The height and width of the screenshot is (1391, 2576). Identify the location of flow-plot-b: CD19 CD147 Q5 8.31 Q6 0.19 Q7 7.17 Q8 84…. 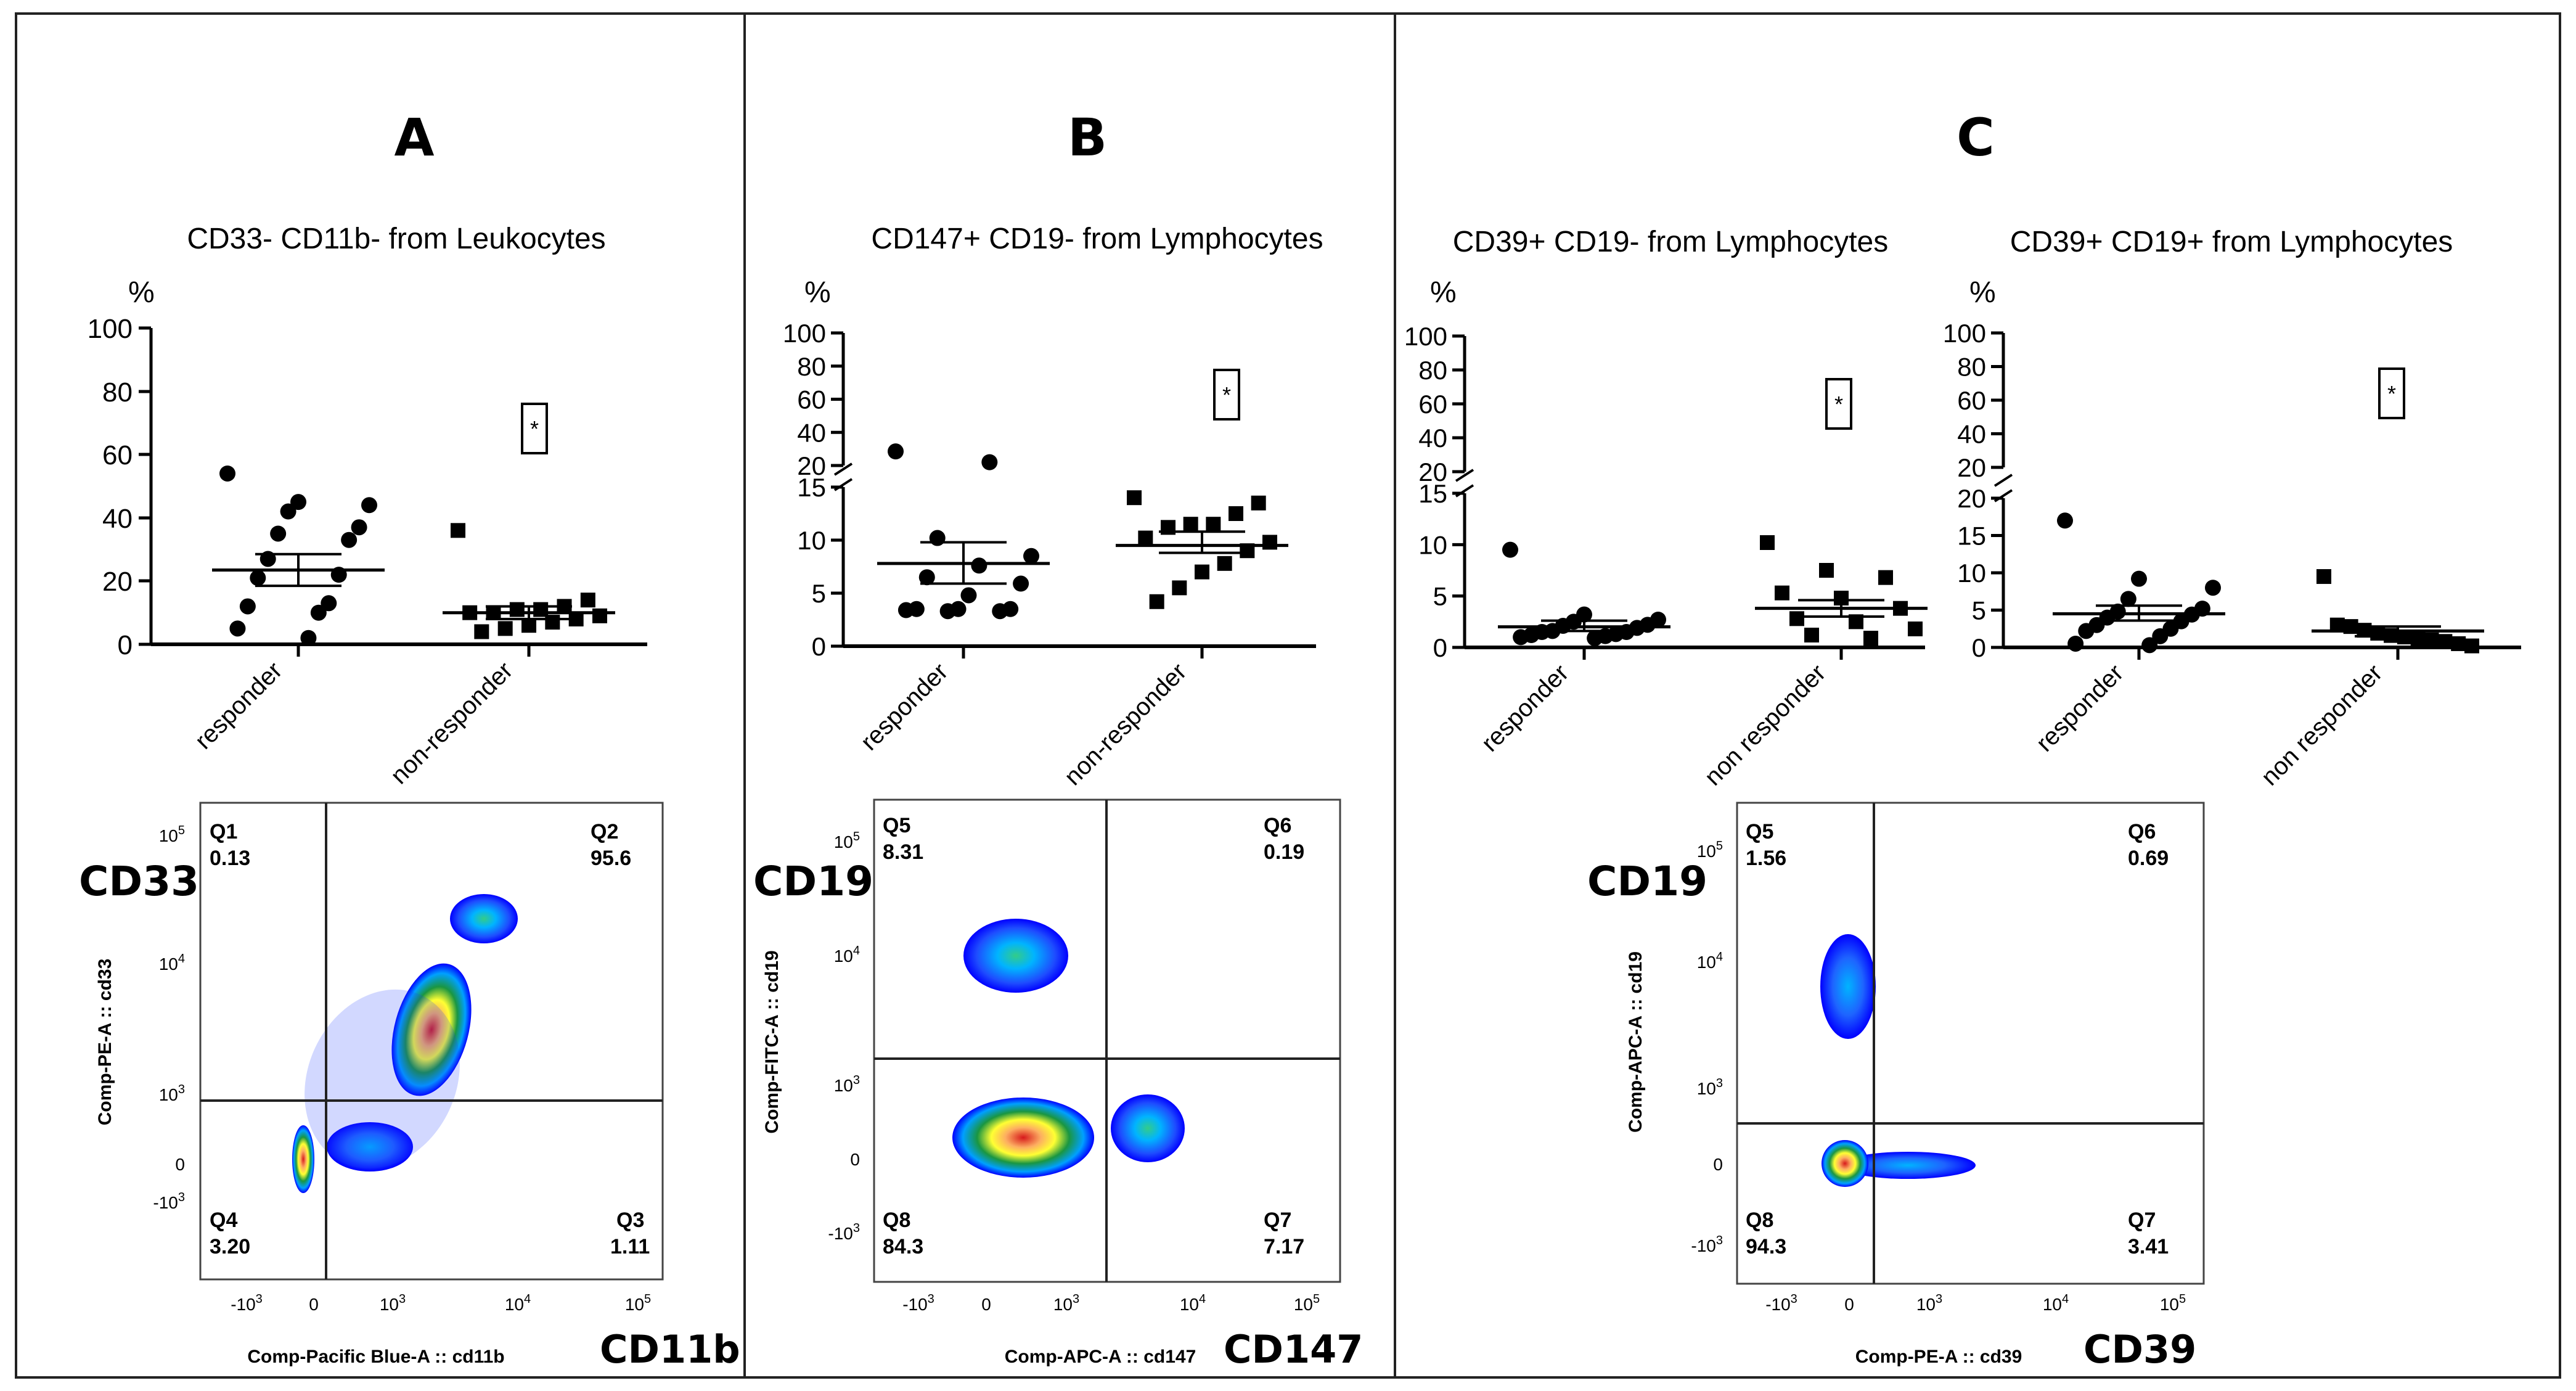
(1058, 1085).